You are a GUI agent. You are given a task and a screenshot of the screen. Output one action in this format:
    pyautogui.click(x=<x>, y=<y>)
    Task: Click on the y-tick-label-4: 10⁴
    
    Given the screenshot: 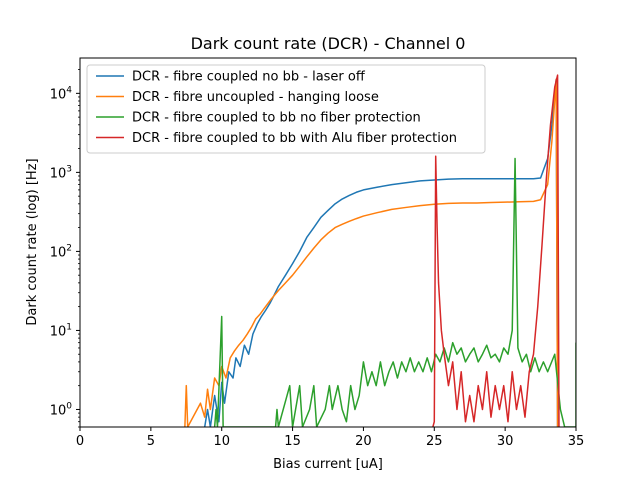 What is the action you would take?
    pyautogui.click(x=61, y=93)
    